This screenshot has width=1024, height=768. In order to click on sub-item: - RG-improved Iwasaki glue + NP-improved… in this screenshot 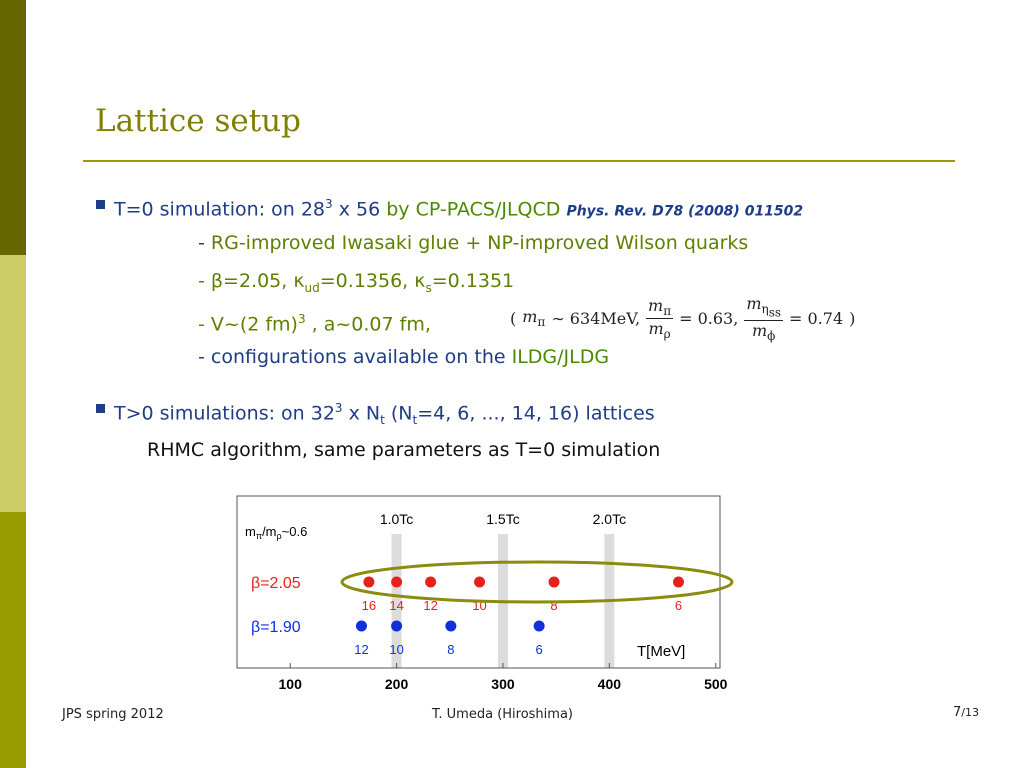, I will do `click(473, 243)`.